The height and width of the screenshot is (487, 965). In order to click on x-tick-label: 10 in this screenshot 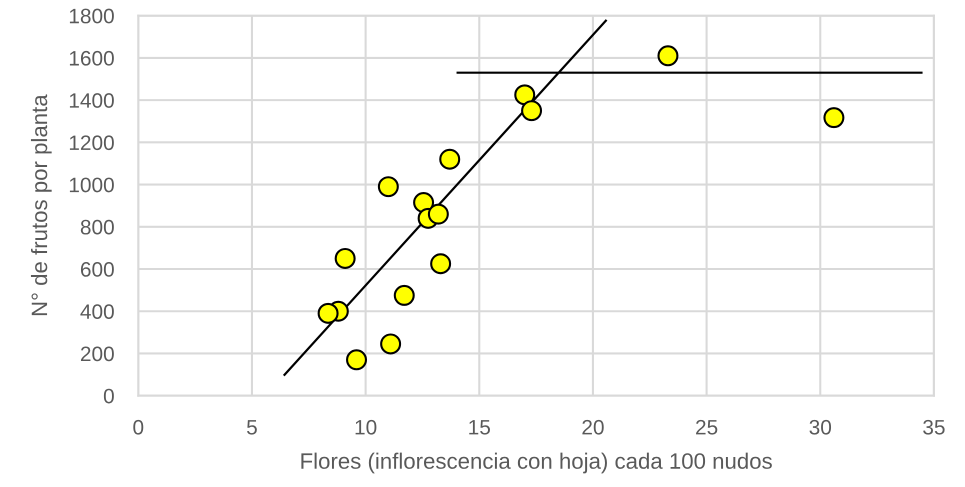, I will do `click(366, 427)`.